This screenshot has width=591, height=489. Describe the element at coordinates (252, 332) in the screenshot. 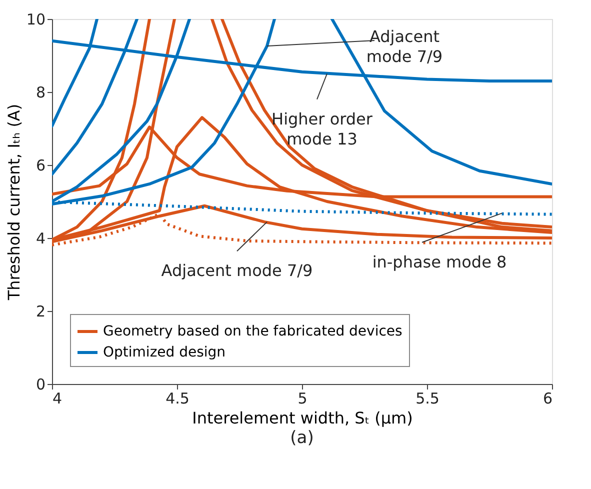

I see `legend-label: Geometry based on the fabricated devices` at that location.